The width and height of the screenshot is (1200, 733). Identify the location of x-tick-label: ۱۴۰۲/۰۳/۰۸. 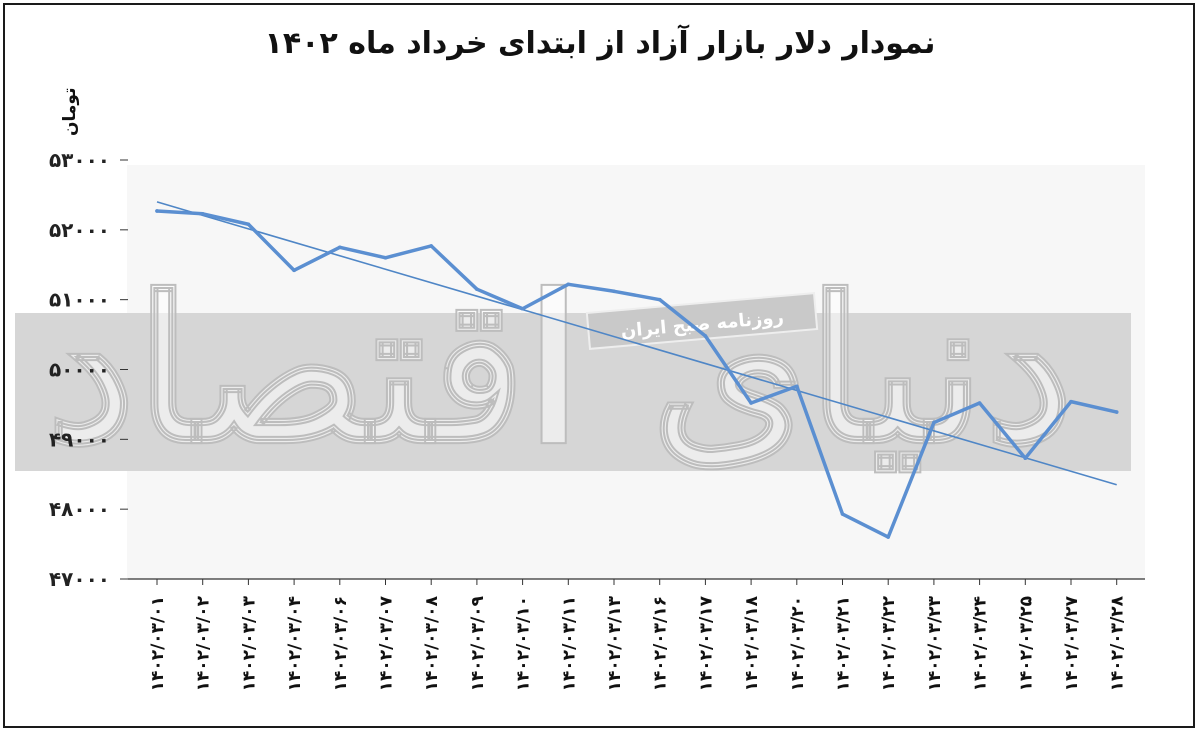
(432, 643).